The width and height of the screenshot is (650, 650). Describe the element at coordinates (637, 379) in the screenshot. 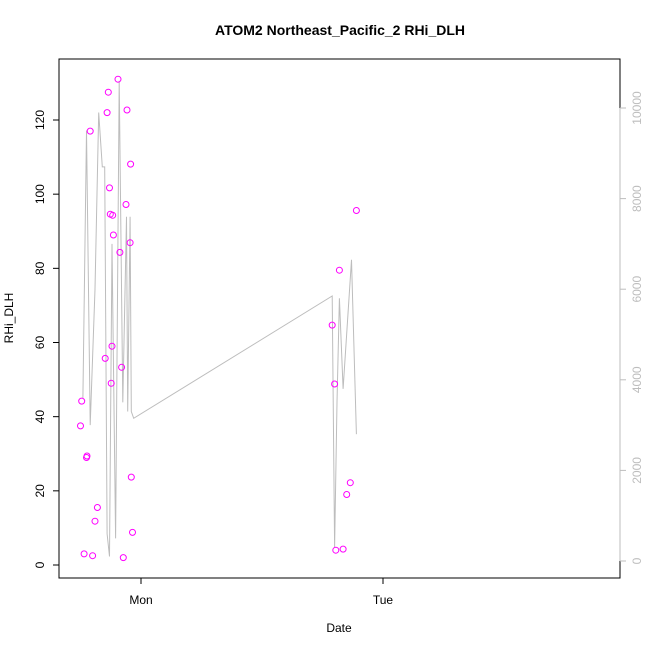

I see `y2-tick-label: 4000` at that location.